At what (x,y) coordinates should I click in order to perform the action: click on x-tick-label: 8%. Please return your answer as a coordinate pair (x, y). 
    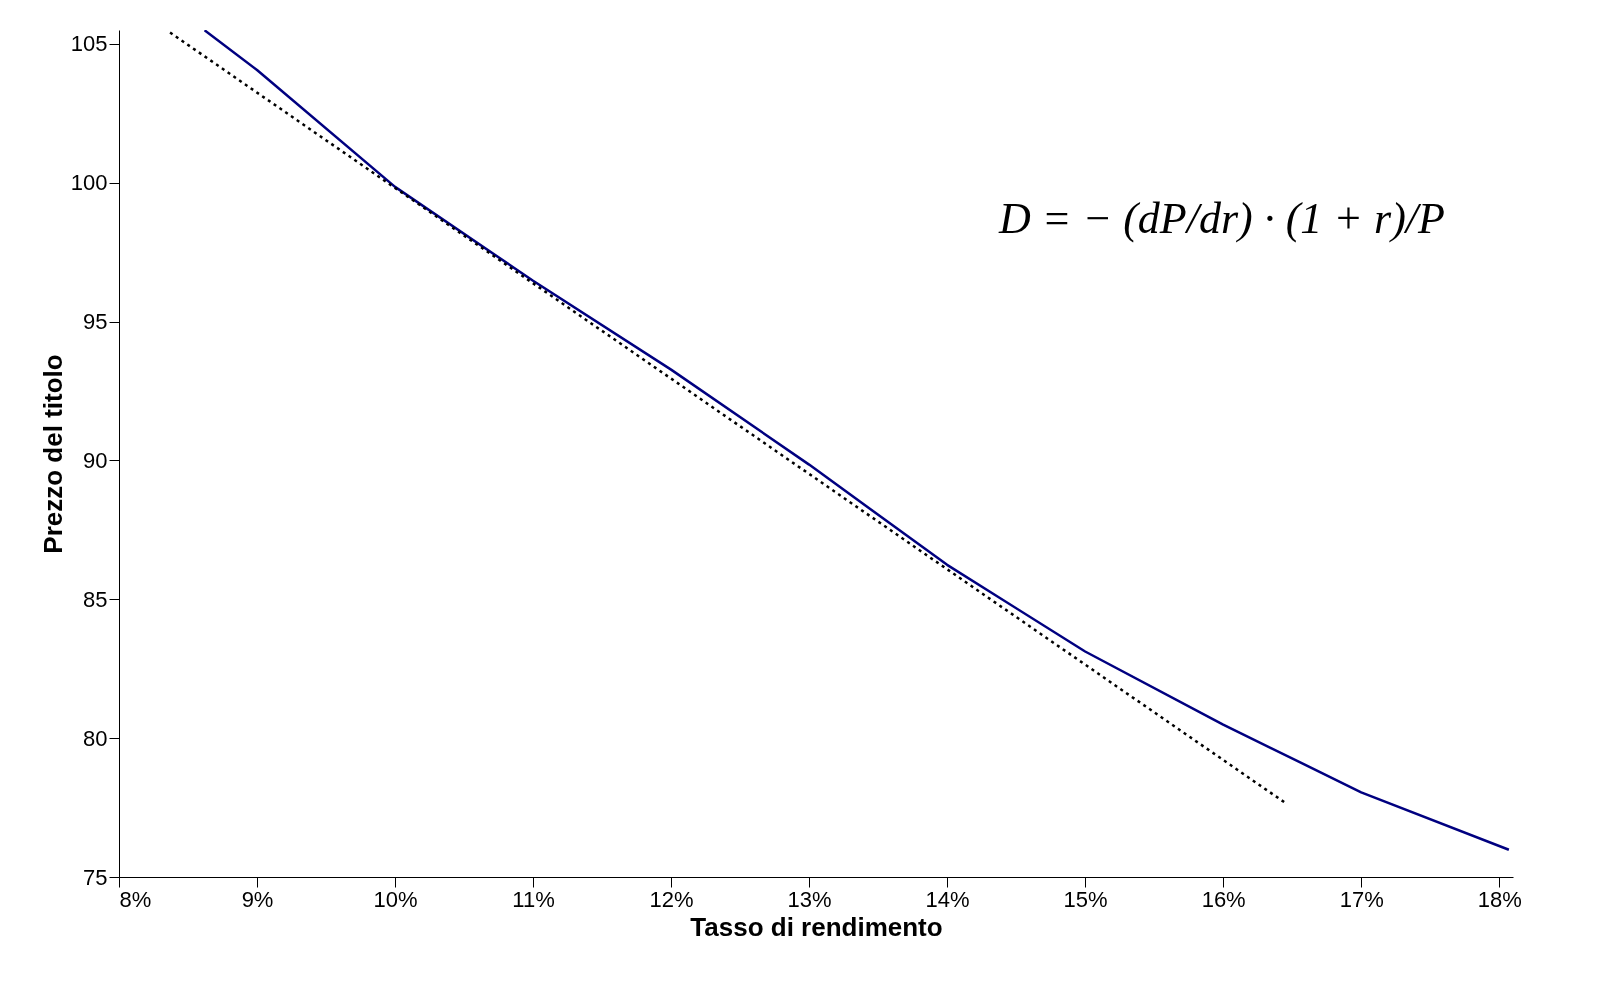
    Looking at the image, I should click on (135, 899).